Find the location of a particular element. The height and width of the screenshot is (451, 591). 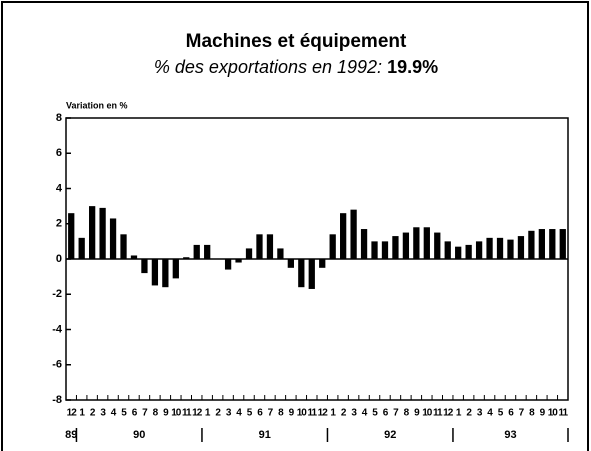

y-tick-label: 6 is located at coordinates (59, 153).